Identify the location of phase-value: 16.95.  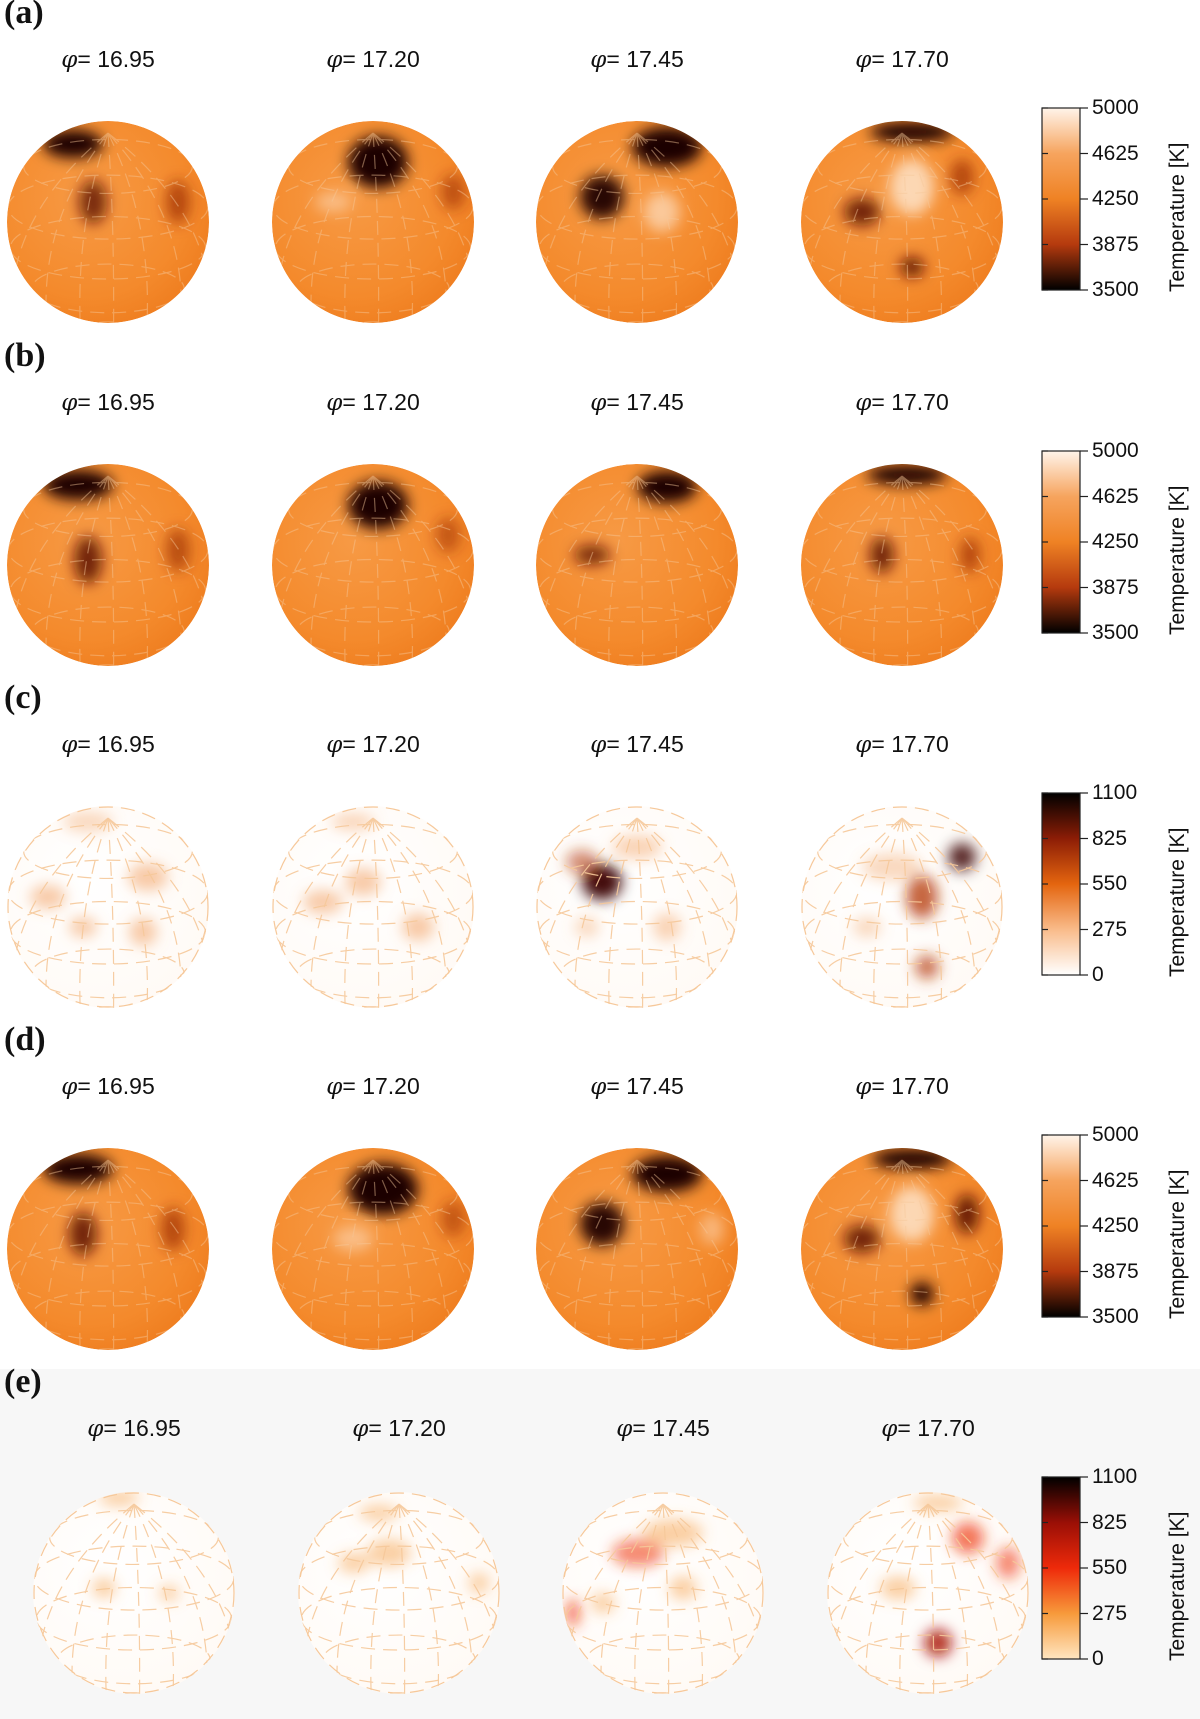
(126, 402).